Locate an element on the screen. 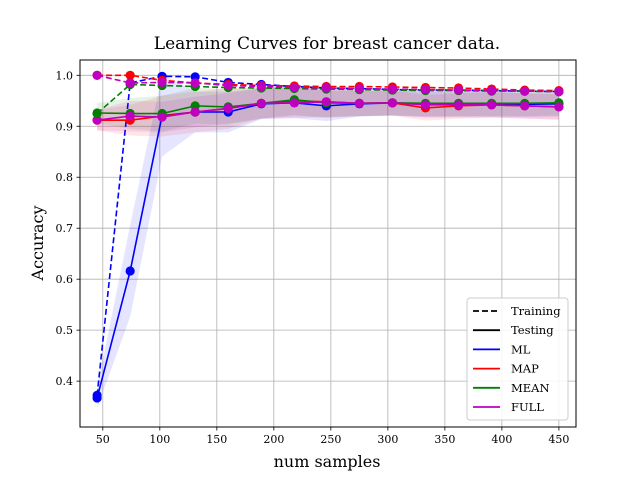 This screenshot has width=640, height=480. x-tick-label: 250 is located at coordinates (330, 439).